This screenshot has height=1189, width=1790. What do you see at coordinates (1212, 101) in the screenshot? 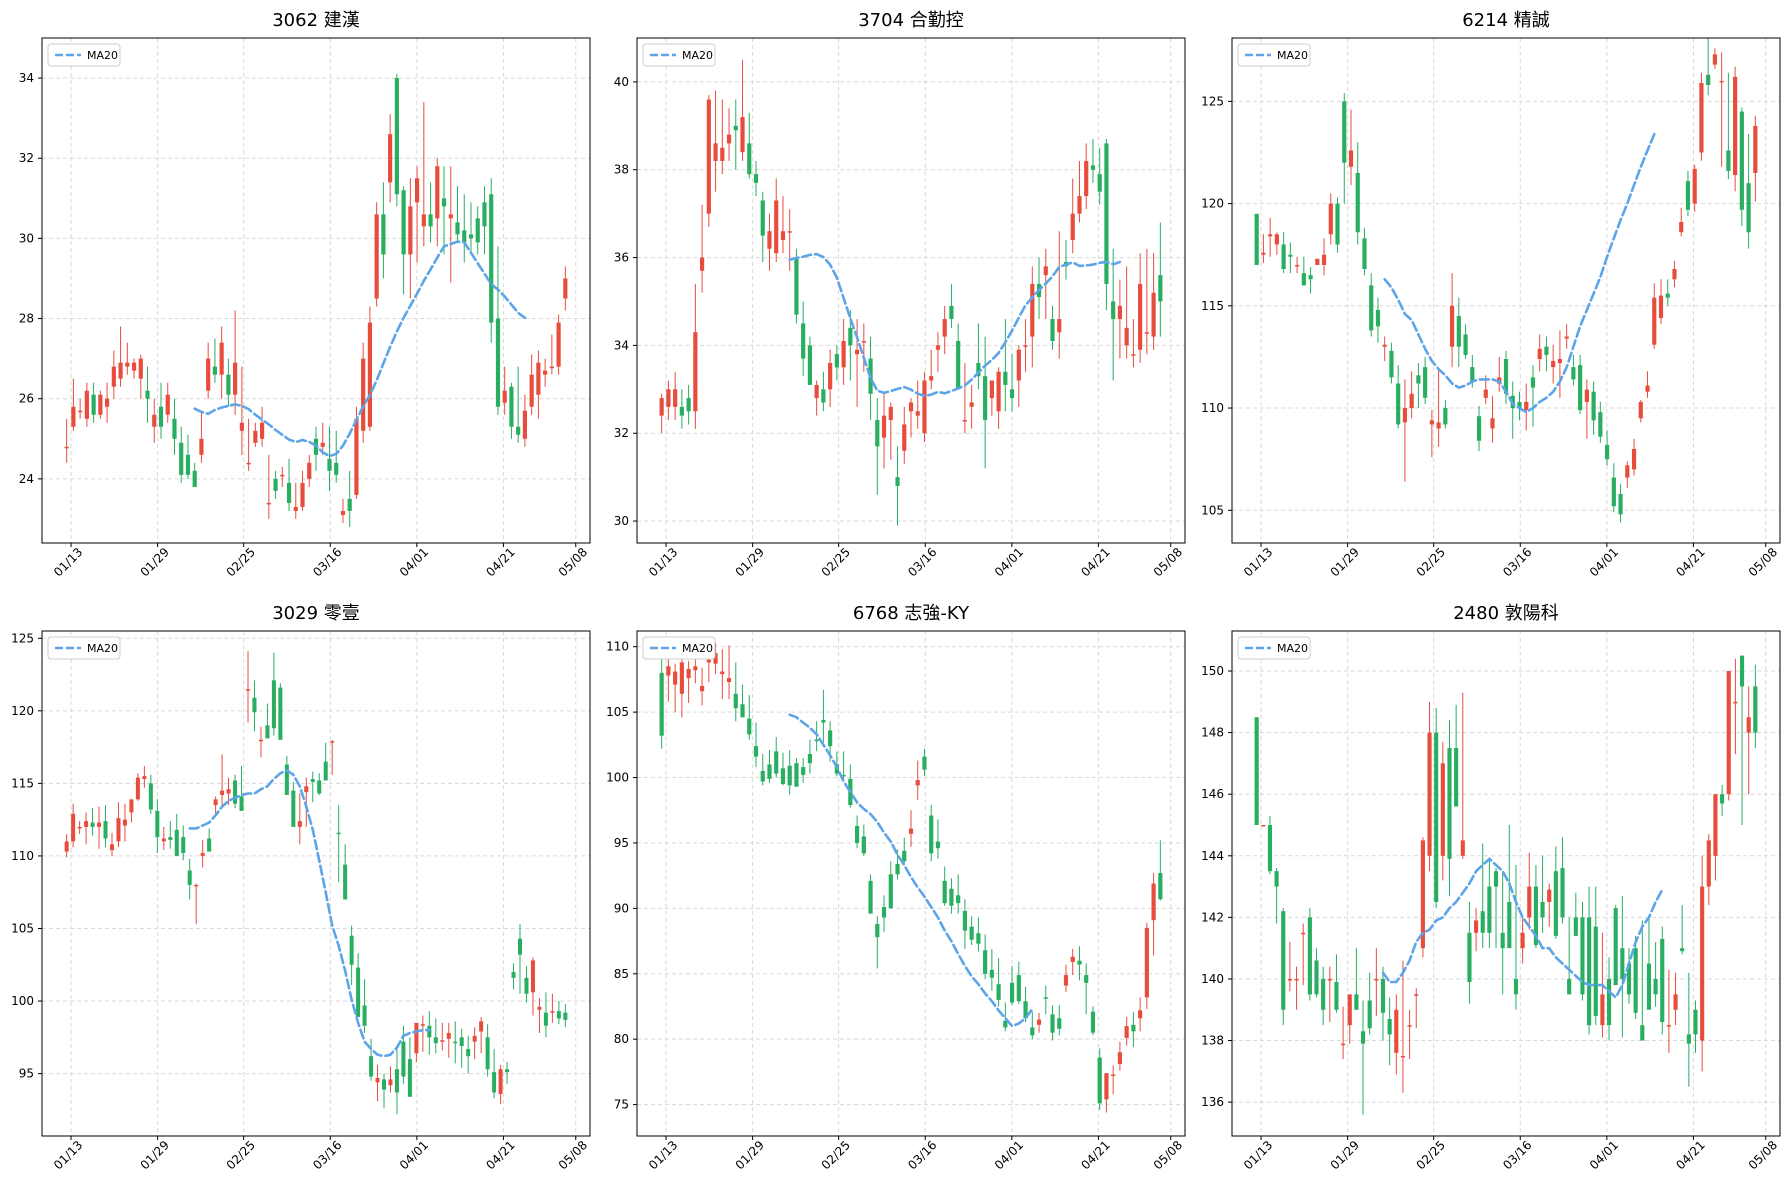
I see `y-tick-label: 125` at bounding box center [1212, 101].